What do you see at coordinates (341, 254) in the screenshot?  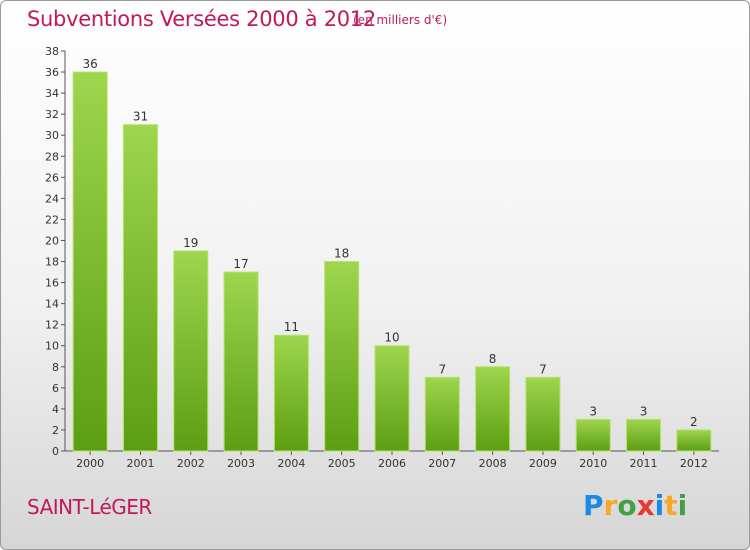 I see `bar-value-label: 18` at bounding box center [341, 254].